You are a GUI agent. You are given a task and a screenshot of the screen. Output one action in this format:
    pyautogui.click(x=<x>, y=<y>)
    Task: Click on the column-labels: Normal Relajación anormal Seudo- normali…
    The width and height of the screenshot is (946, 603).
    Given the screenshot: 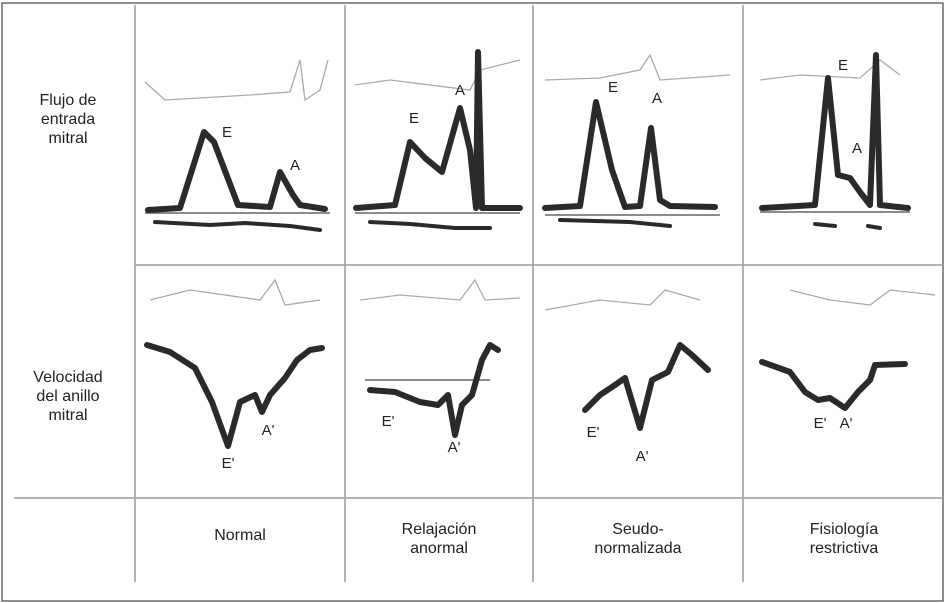 What is the action you would take?
    pyautogui.click(x=546, y=539)
    